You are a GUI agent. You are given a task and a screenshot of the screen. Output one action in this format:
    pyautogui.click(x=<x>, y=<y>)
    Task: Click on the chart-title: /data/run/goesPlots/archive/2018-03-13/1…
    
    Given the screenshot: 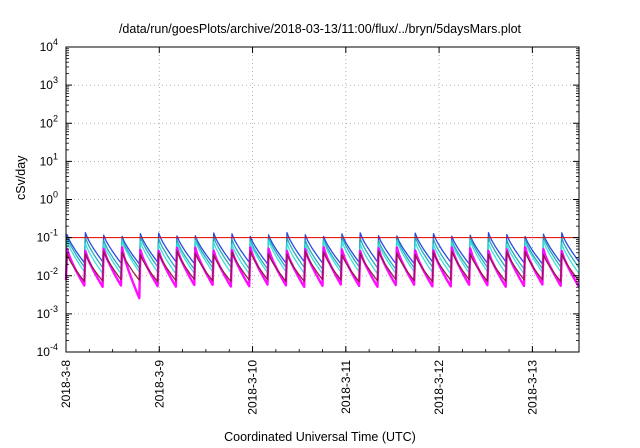 What is the action you would take?
    pyautogui.click(x=320, y=29)
    